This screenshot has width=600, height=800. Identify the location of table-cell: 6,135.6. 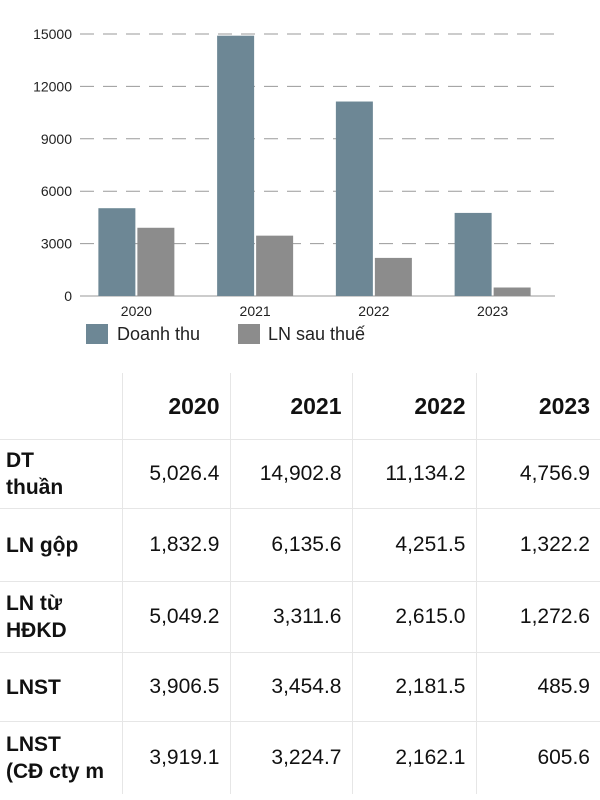
(291, 545).